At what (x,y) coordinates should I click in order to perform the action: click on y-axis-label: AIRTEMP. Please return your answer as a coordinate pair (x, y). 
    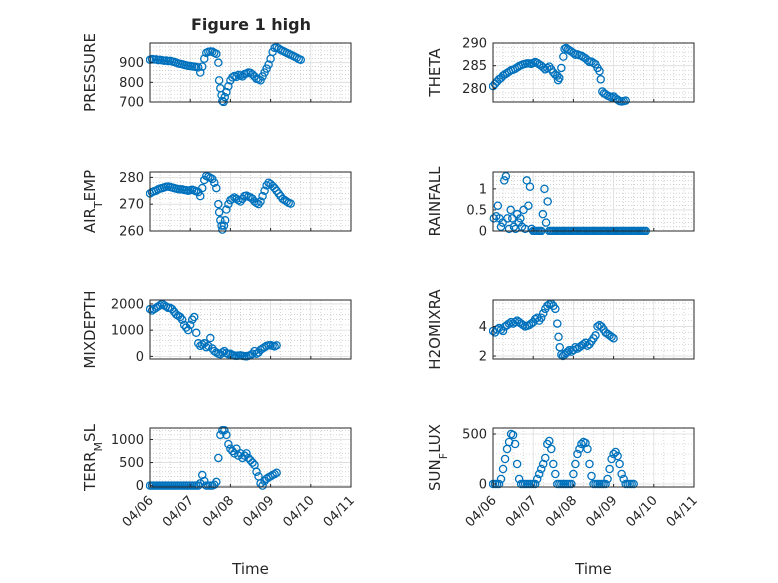
    Looking at the image, I should click on (93, 201).